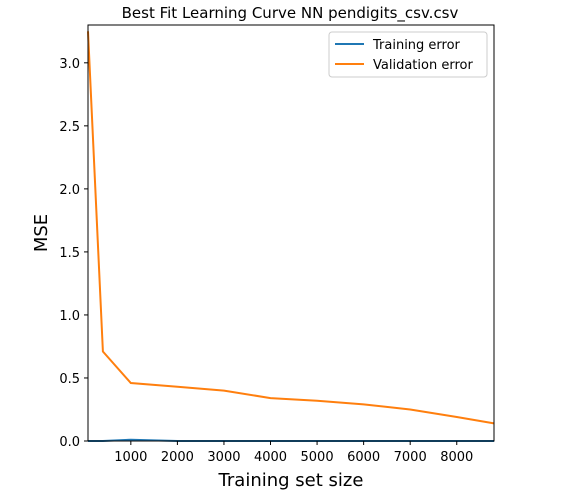 This screenshot has width=581, height=500. I want to click on y-tick-label: 3.0, so click(69, 64).